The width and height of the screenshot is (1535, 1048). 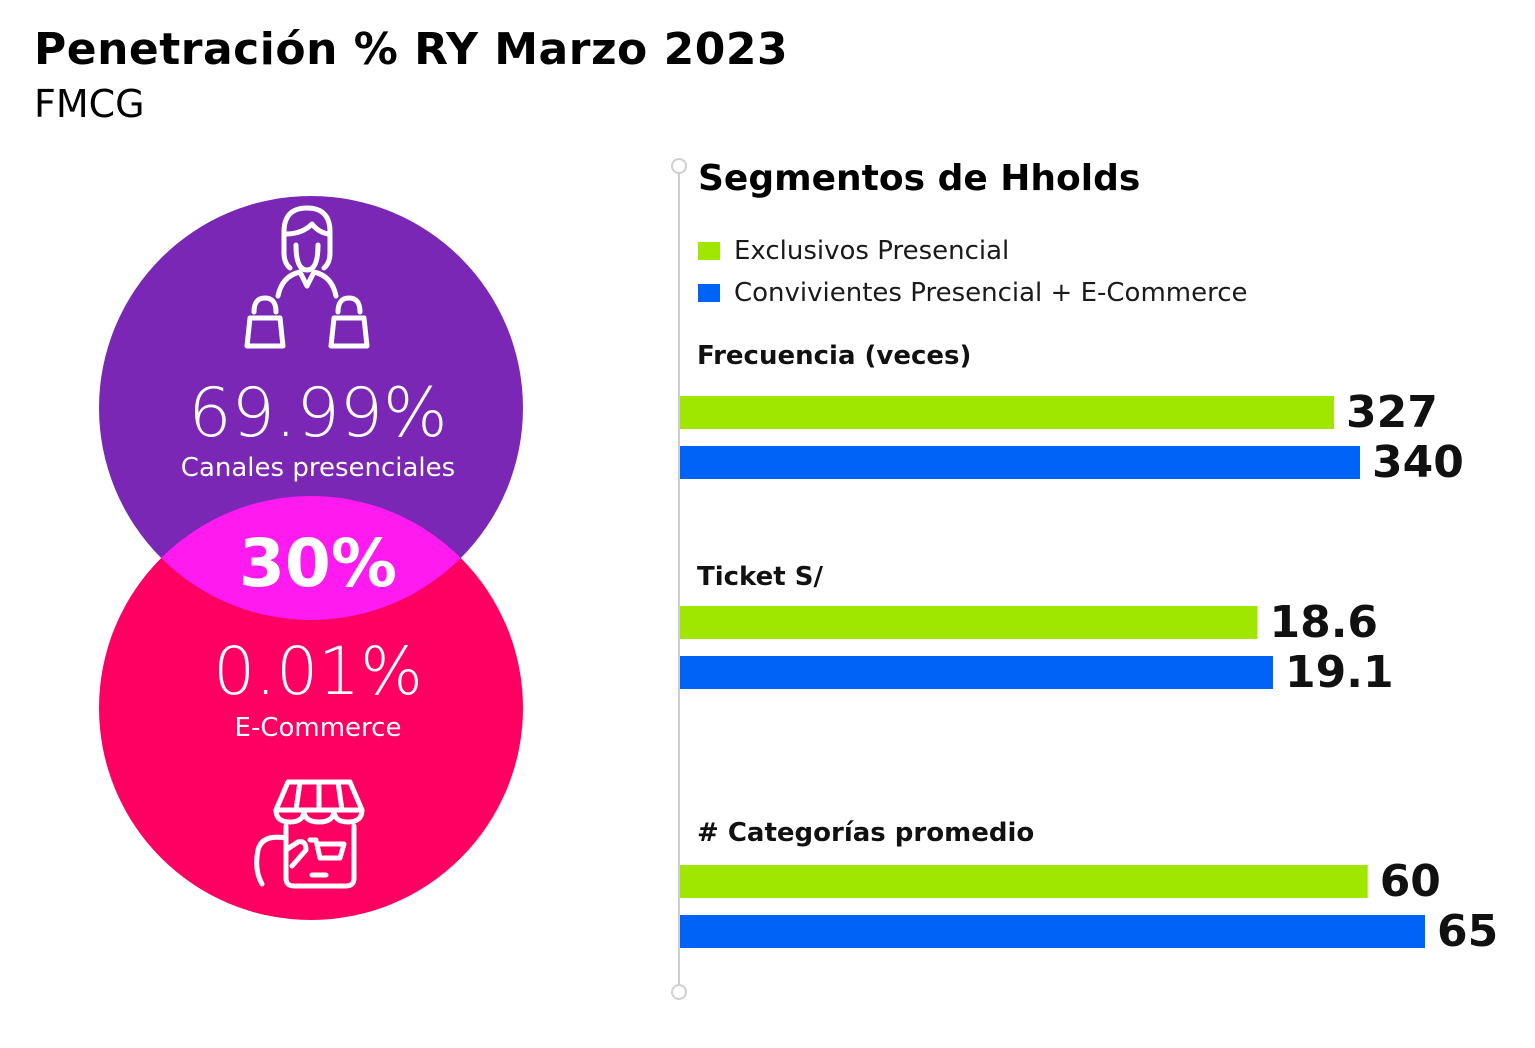 I want to click on group-label-ticket-s: Ticket S/, so click(x=760, y=577).